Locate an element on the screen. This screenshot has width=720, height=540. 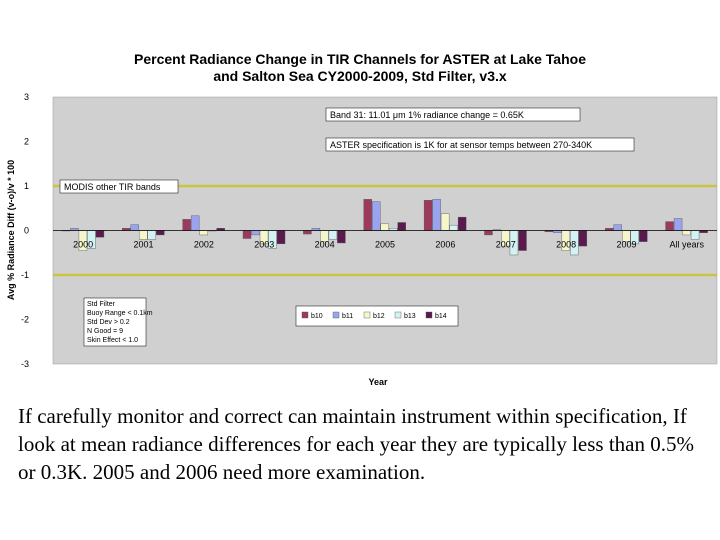
bar-b14-2005 is located at coordinates (401, 226).